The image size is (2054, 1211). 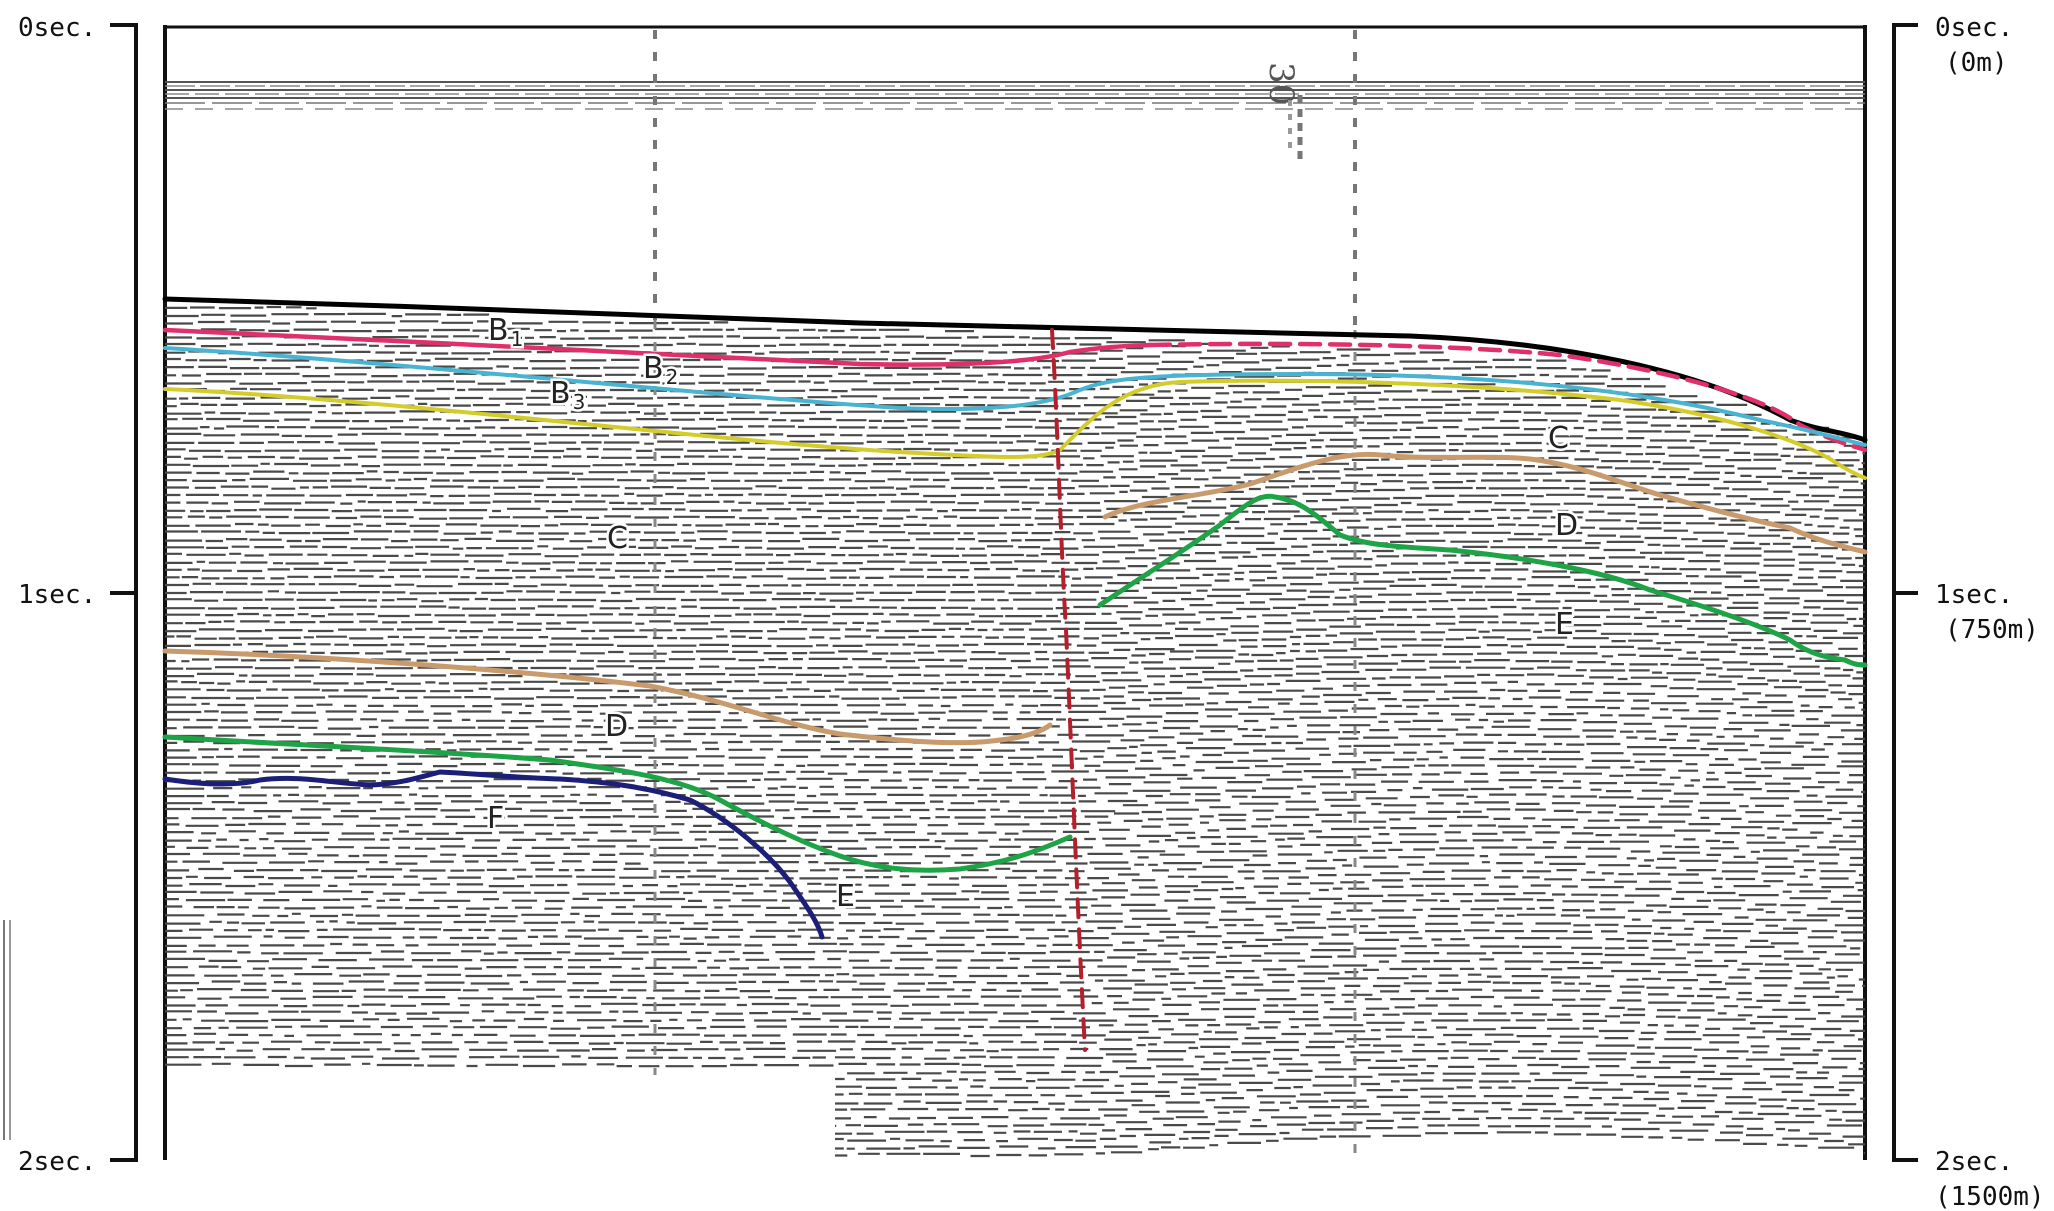 I want to click on horizon-f-line, so click(x=493, y=854).